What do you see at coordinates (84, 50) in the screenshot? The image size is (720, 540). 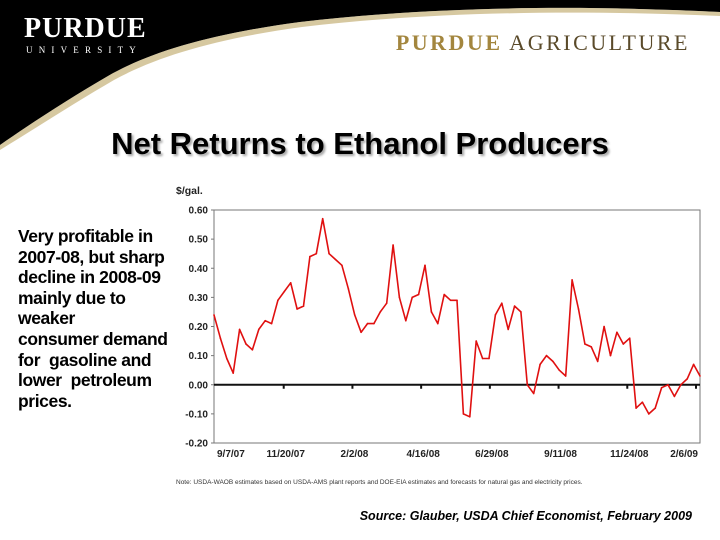 I see `logo-subtitle: UNIVERSITY` at bounding box center [84, 50].